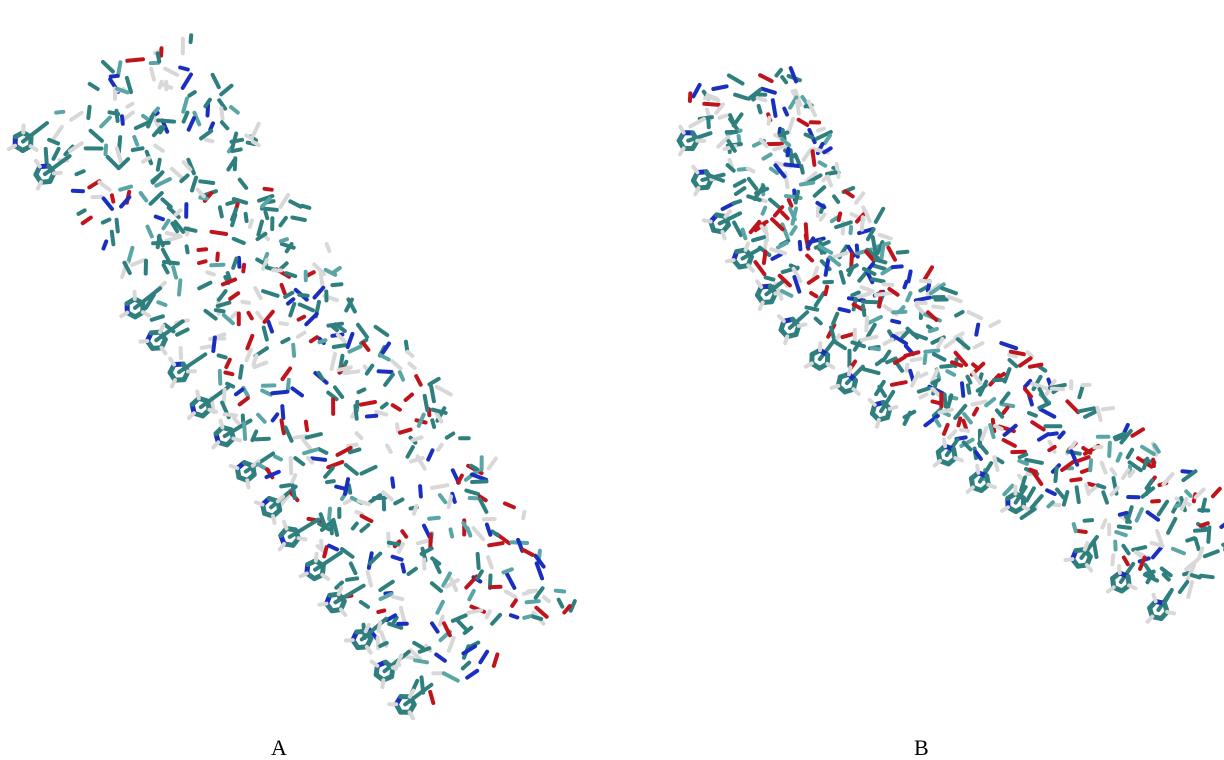 This screenshot has height=760, width=1224. Describe the element at coordinates (279, 747) in the screenshot. I see `panel-label-a: A` at that location.